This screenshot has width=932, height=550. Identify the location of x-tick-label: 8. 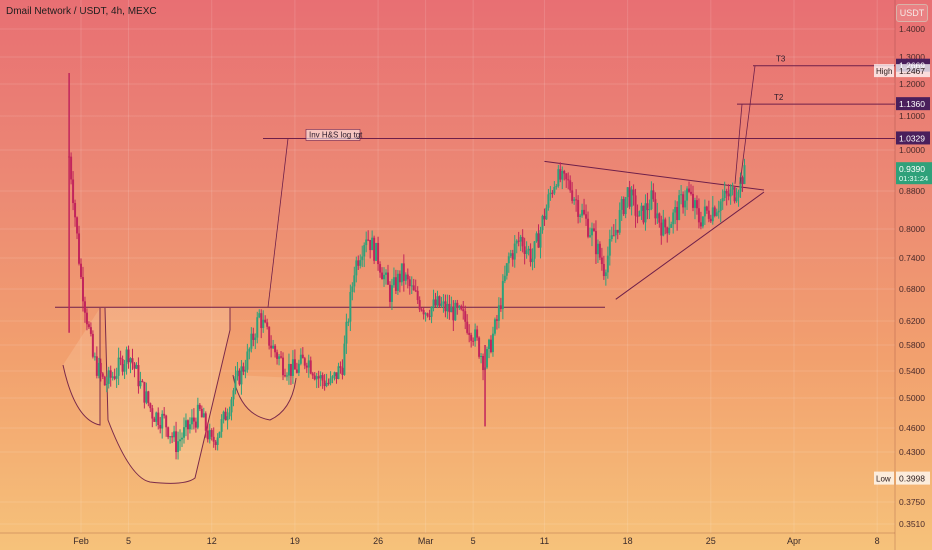
(877, 541).